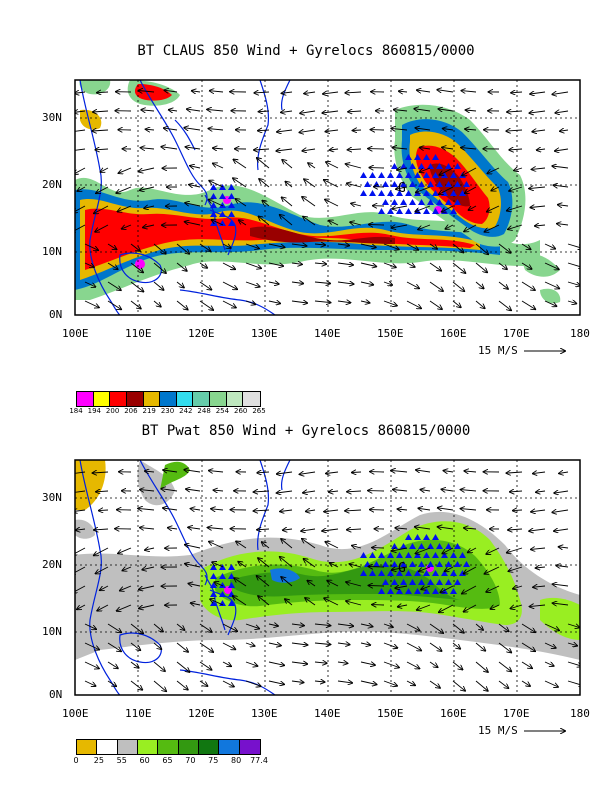 This screenshot has width=612, height=792. I want to click on pwat-x-tick: 140E, so click(327, 713).